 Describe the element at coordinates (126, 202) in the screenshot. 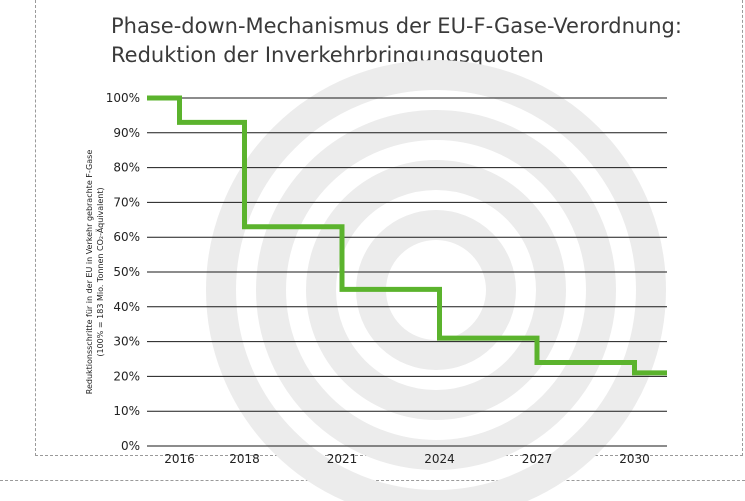

I see `y-tick-label: 70%` at that location.